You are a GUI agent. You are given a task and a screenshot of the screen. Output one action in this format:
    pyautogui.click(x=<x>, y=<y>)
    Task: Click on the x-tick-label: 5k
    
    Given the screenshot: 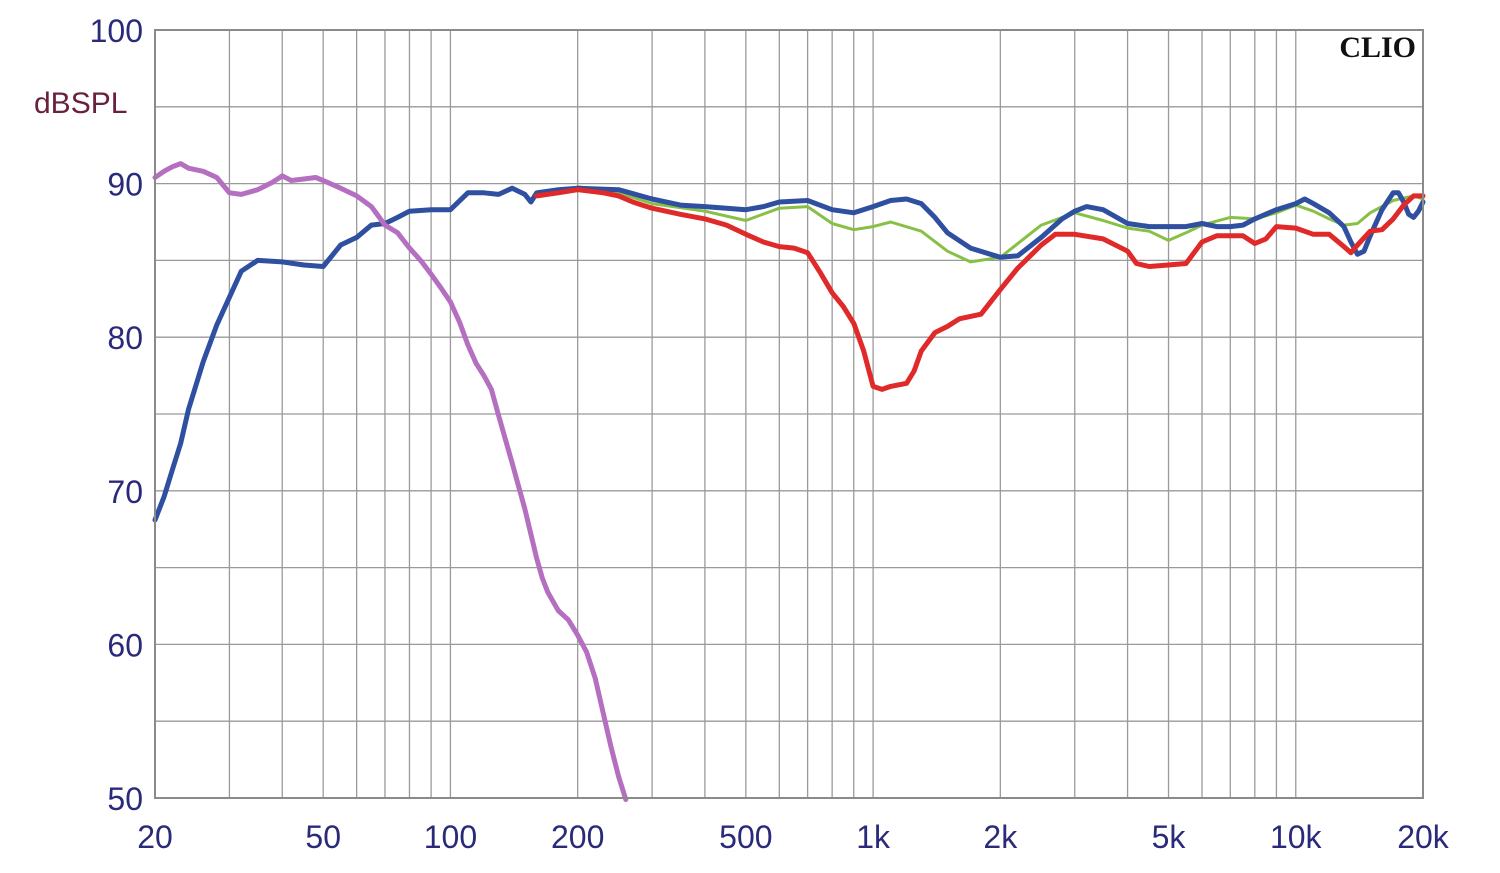 What is the action you would take?
    pyautogui.click(x=1169, y=837)
    